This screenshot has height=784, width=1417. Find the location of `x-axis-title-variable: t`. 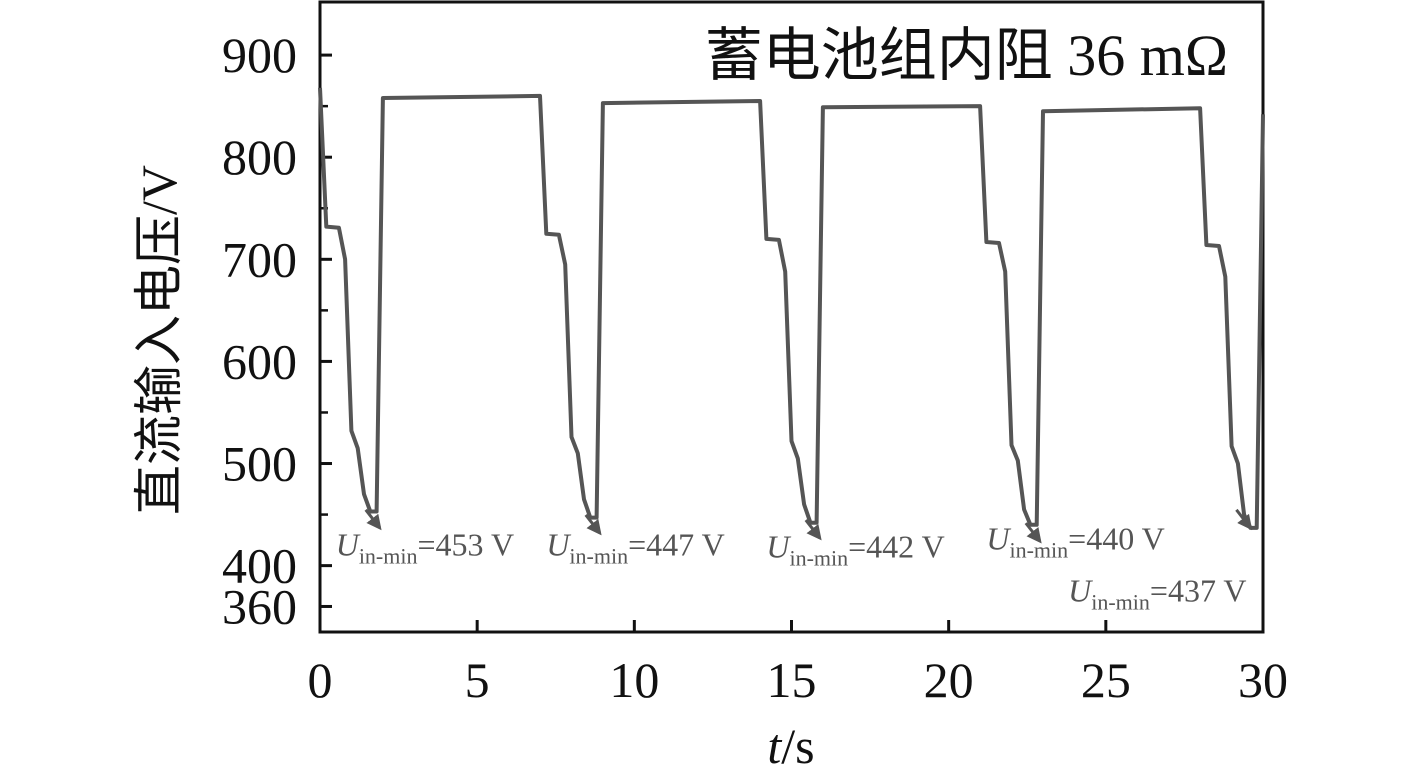

x-axis-title-variable: t is located at coordinates (774, 746).